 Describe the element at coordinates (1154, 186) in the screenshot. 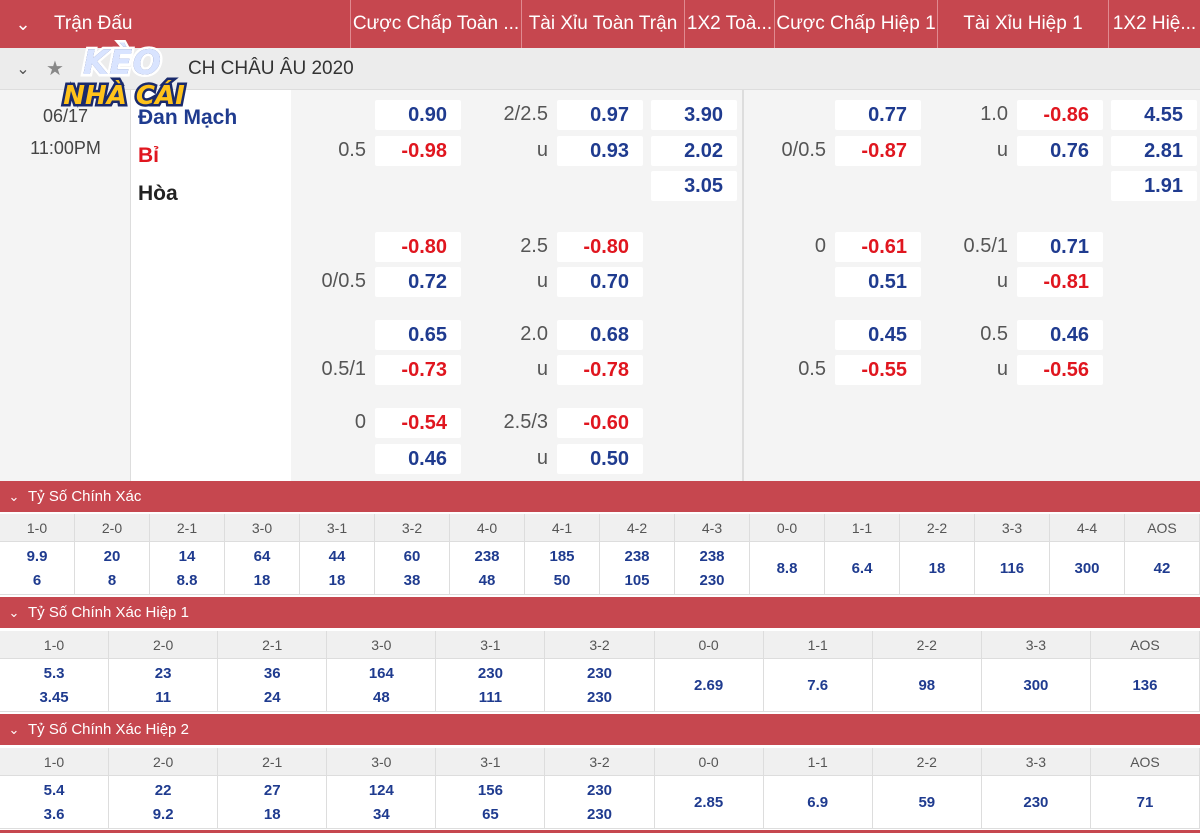

I see `h1-1x2-draw-odds-button: 1.91` at that location.